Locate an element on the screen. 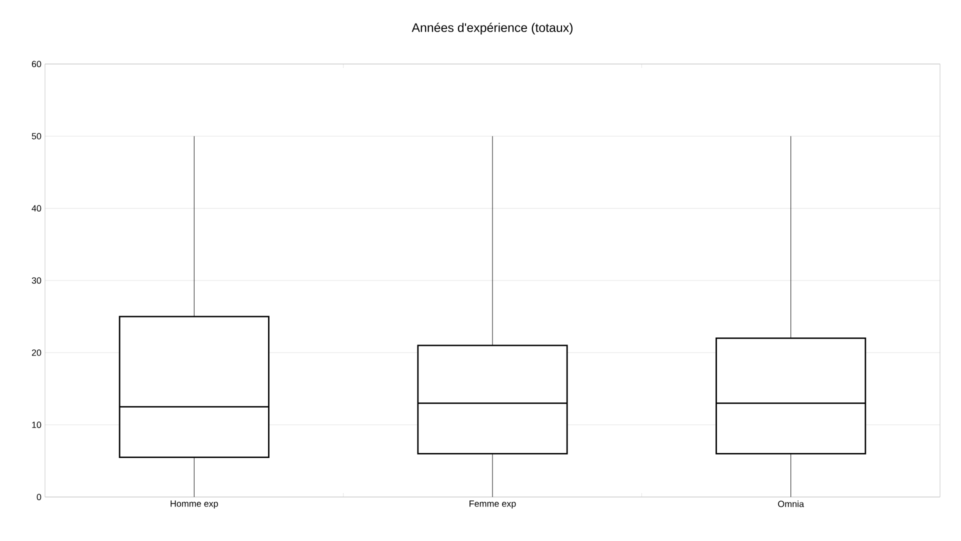  y-tick-label: 20 is located at coordinates (37, 352).